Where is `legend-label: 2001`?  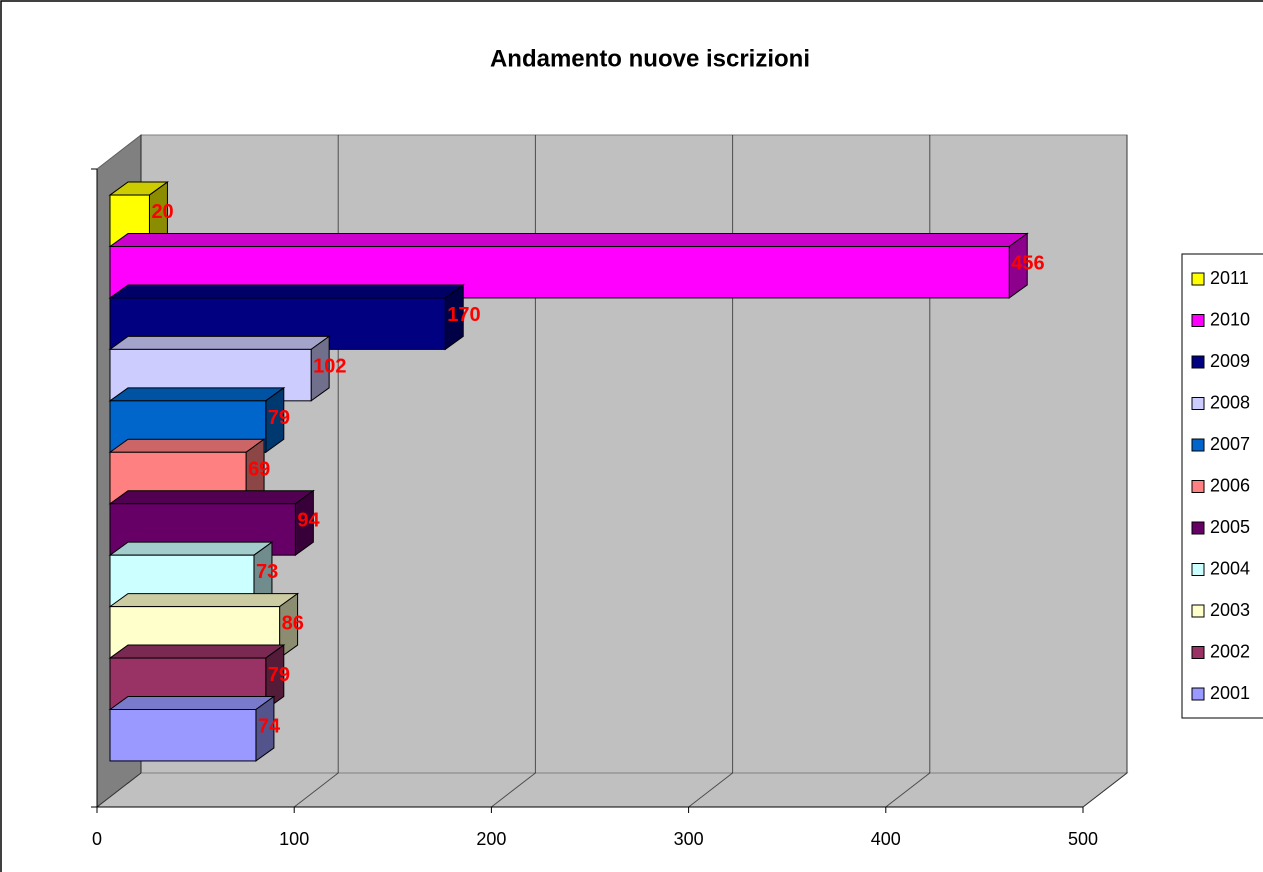 legend-label: 2001 is located at coordinates (1230, 693).